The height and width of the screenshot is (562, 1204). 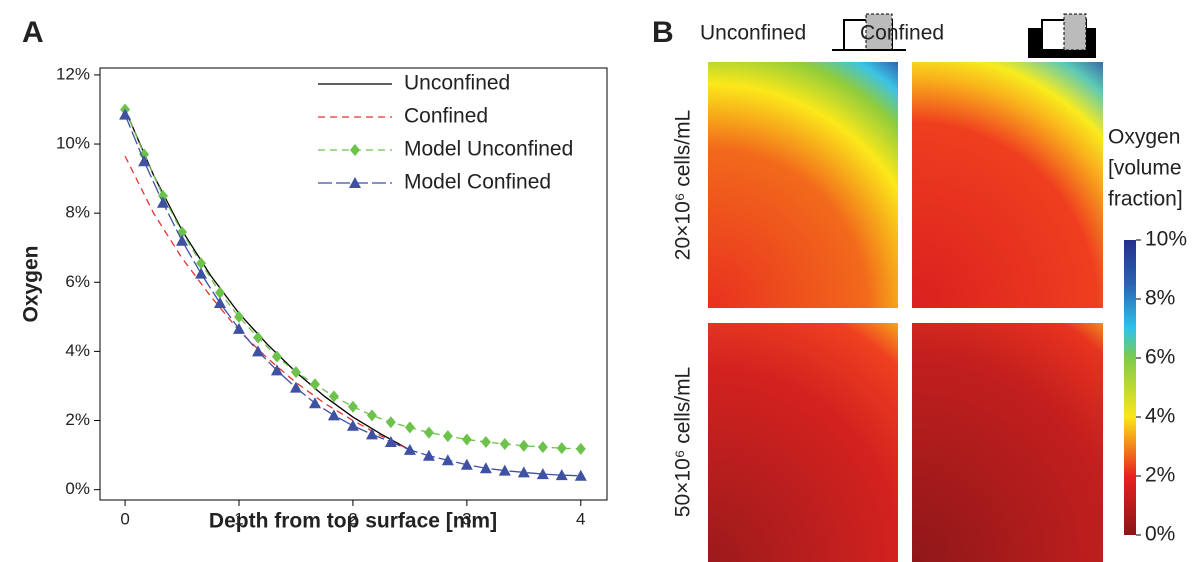 I want to click on colorbar-tick-label: 2%, so click(x=1160, y=475).